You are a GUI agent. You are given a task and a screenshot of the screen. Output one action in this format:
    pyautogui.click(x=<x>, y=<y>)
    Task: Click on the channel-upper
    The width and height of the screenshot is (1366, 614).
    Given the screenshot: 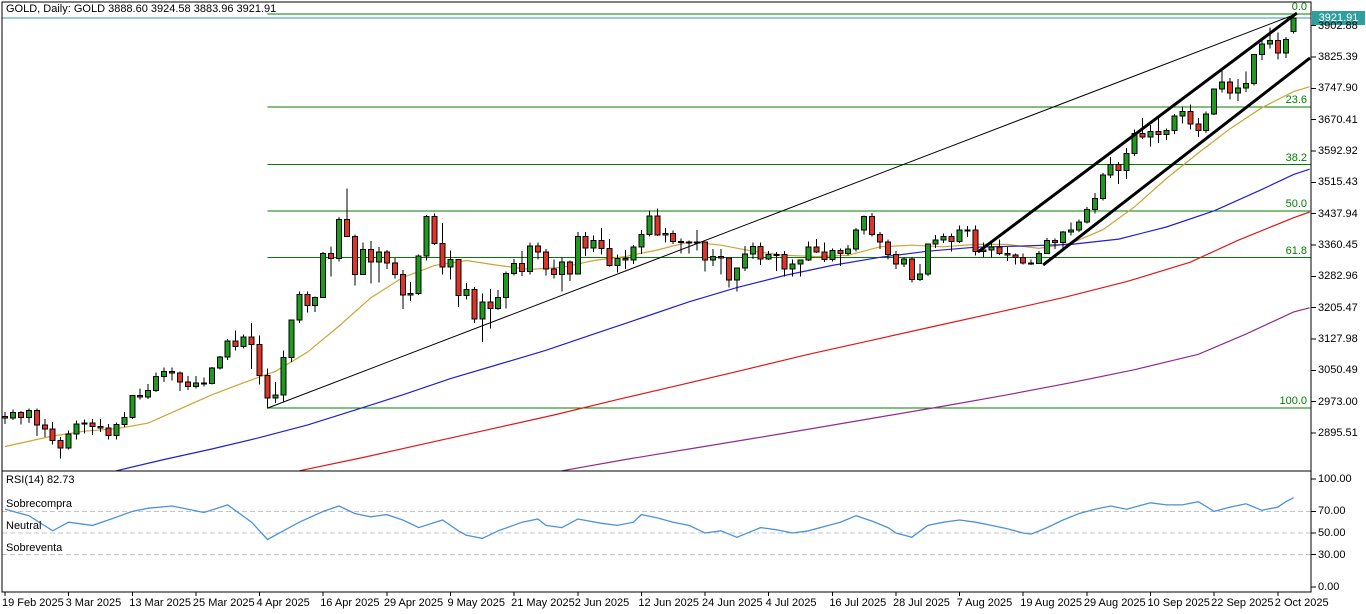 What is the action you would take?
    pyautogui.click(x=1137, y=132)
    